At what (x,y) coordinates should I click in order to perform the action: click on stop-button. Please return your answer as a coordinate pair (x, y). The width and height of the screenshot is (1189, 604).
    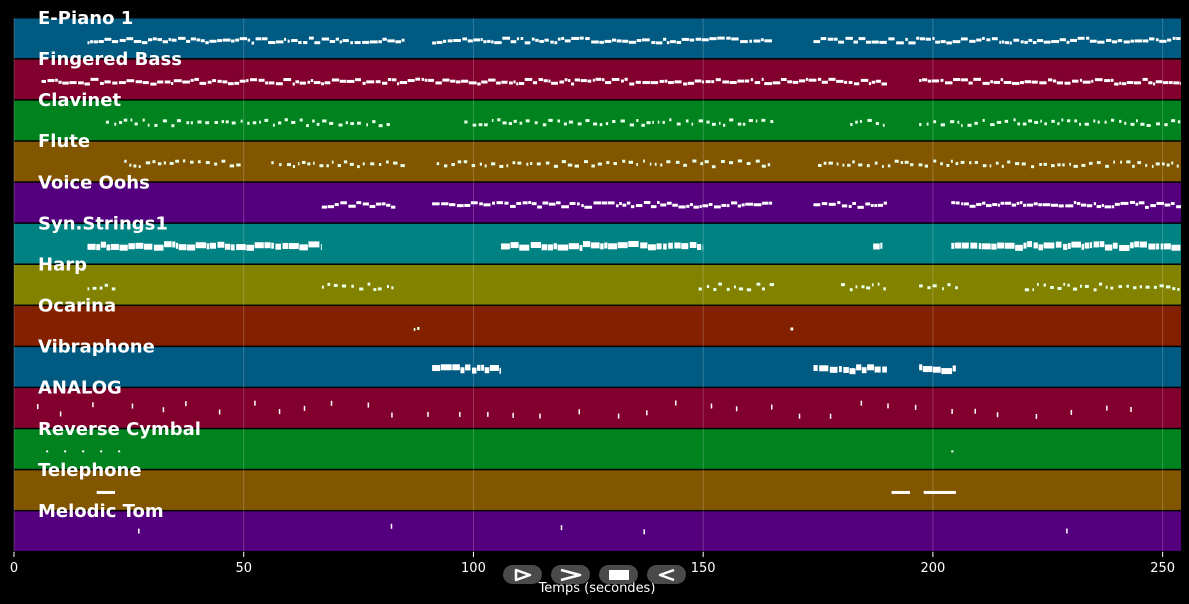
    Looking at the image, I should click on (618, 574).